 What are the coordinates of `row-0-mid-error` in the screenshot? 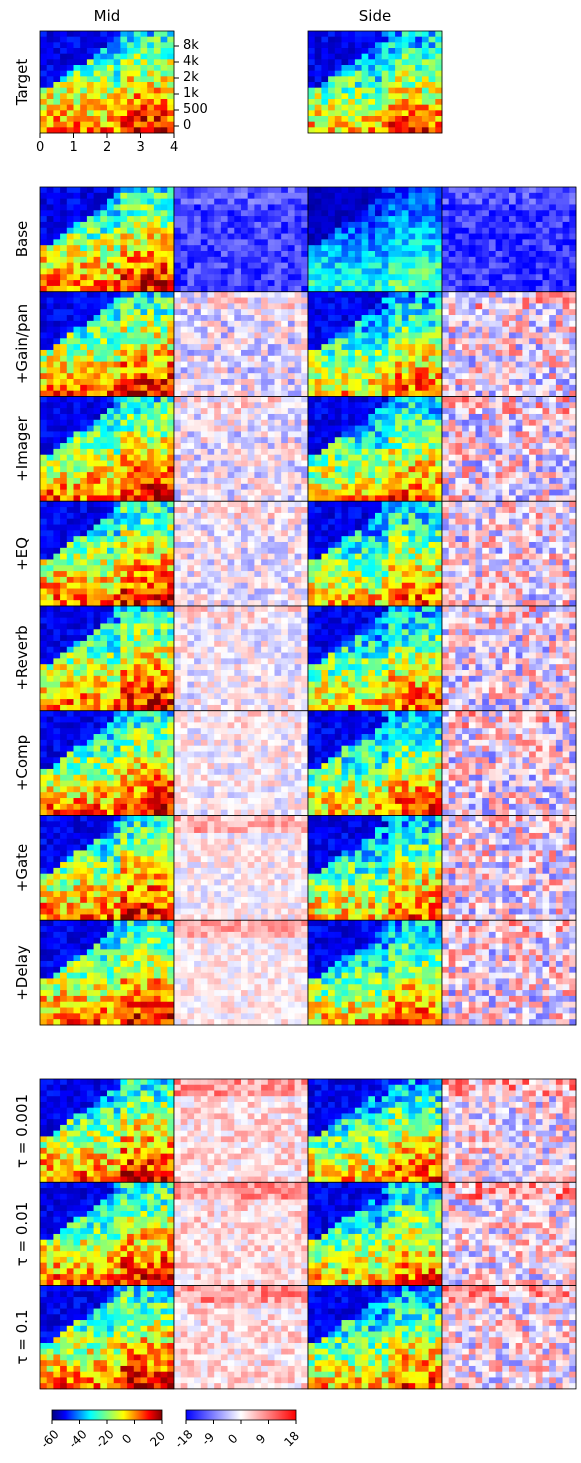 It's located at (241, 239).